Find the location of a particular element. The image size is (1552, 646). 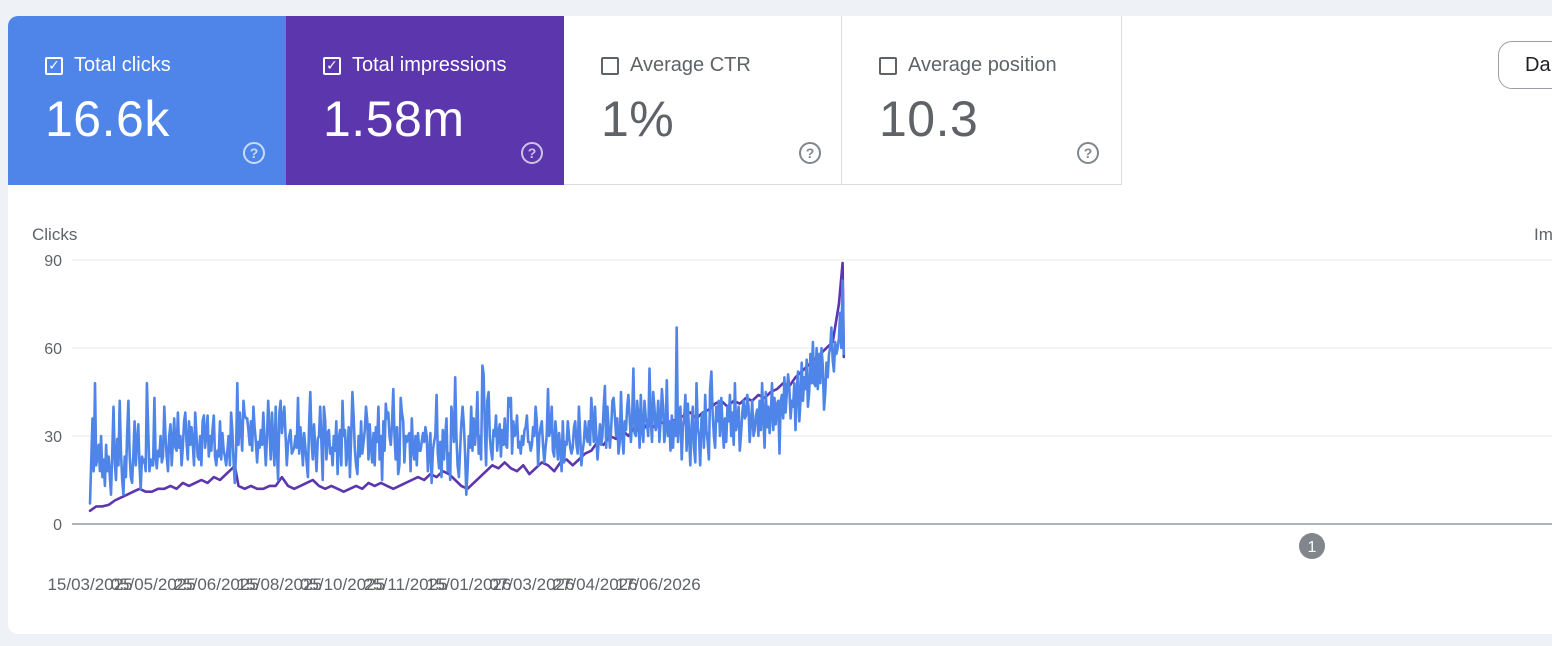

metric-total-impressions: ✓ Total impressions 1.58m ? is located at coordinates (425, 100).